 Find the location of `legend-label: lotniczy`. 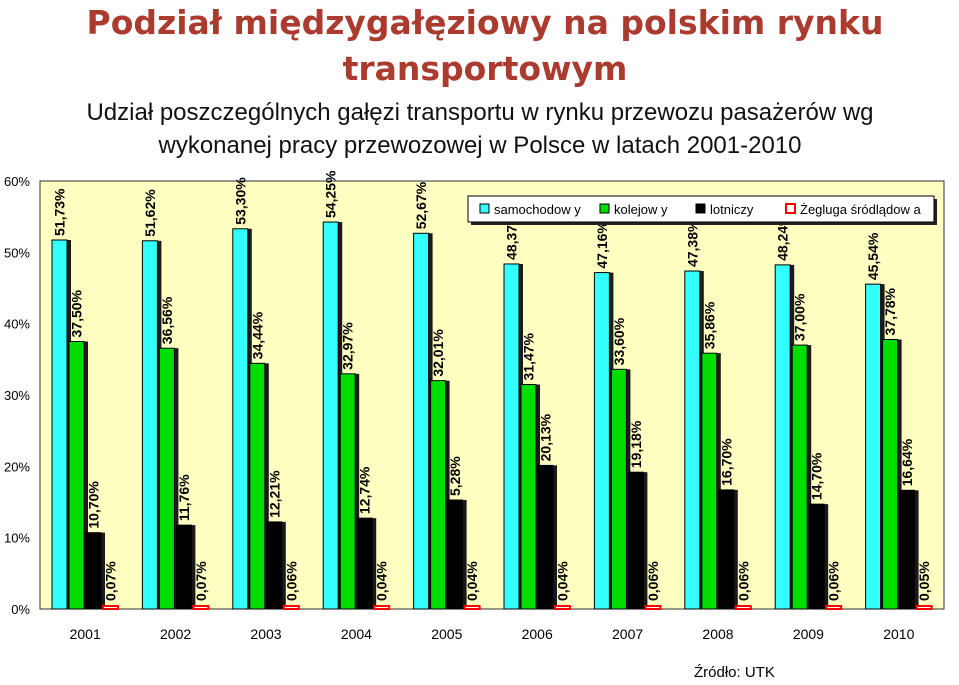

legend-label: lotniczy is located at coordinates (732, 209).